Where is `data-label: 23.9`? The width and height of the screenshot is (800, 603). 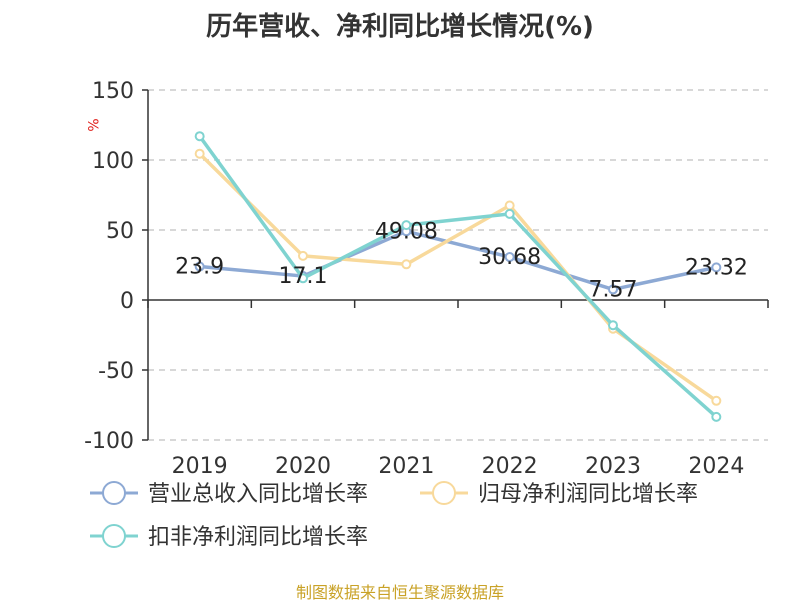
data-label: 23.9 is located at coordinates (199, 267).